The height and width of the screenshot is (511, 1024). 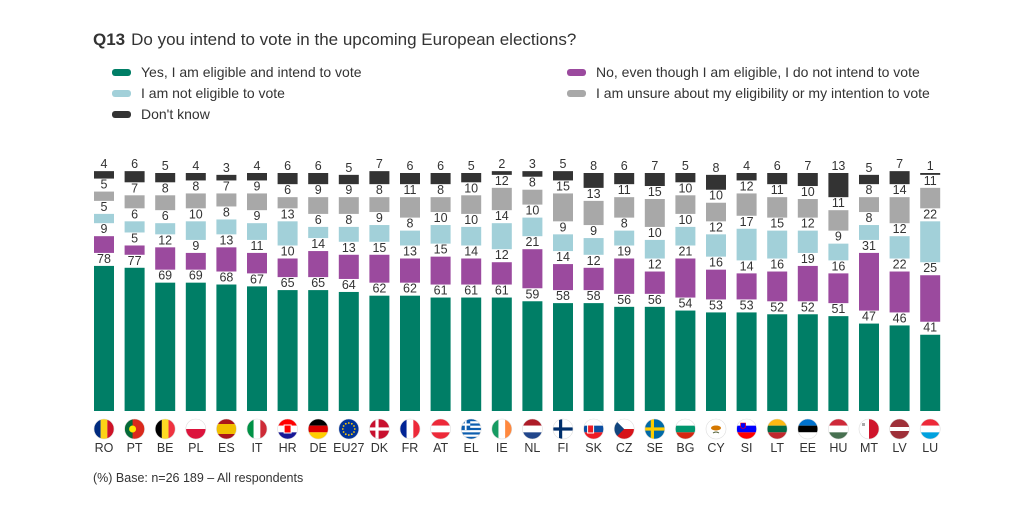 What do you see at coordinates (348, 179) in the screenshot?
I see `bar-dont-know-eu27` at bounding box center [348, 179].